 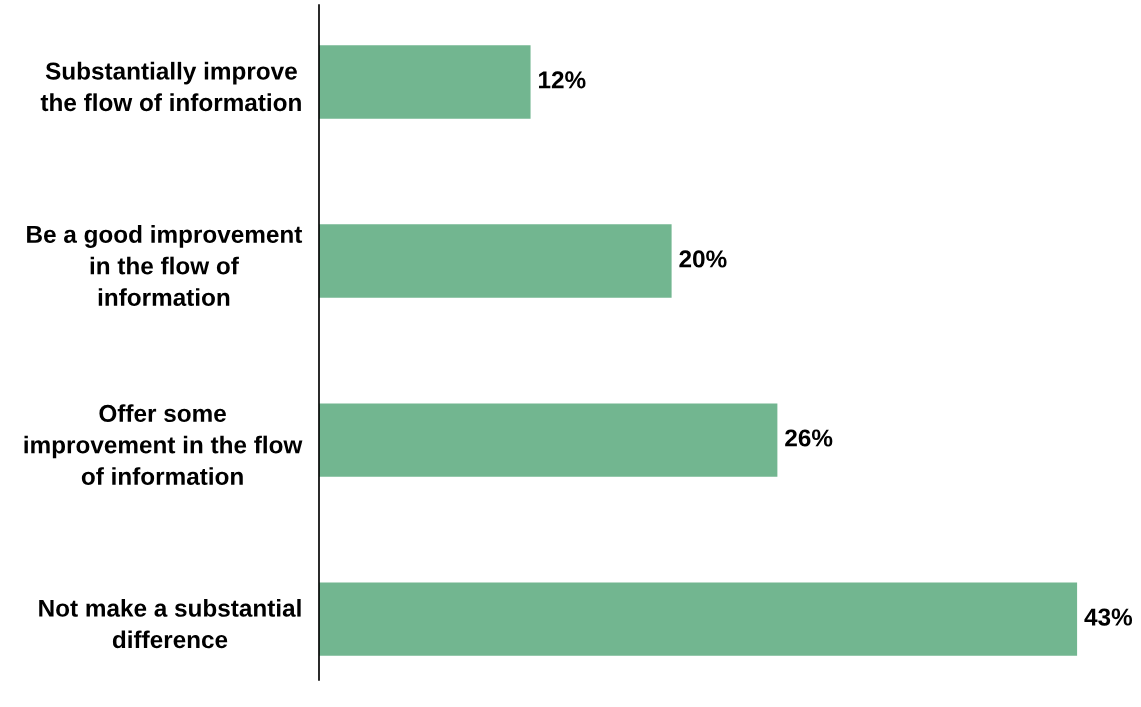 I want to click on data-label: 20%, so click(x=703, y=259).